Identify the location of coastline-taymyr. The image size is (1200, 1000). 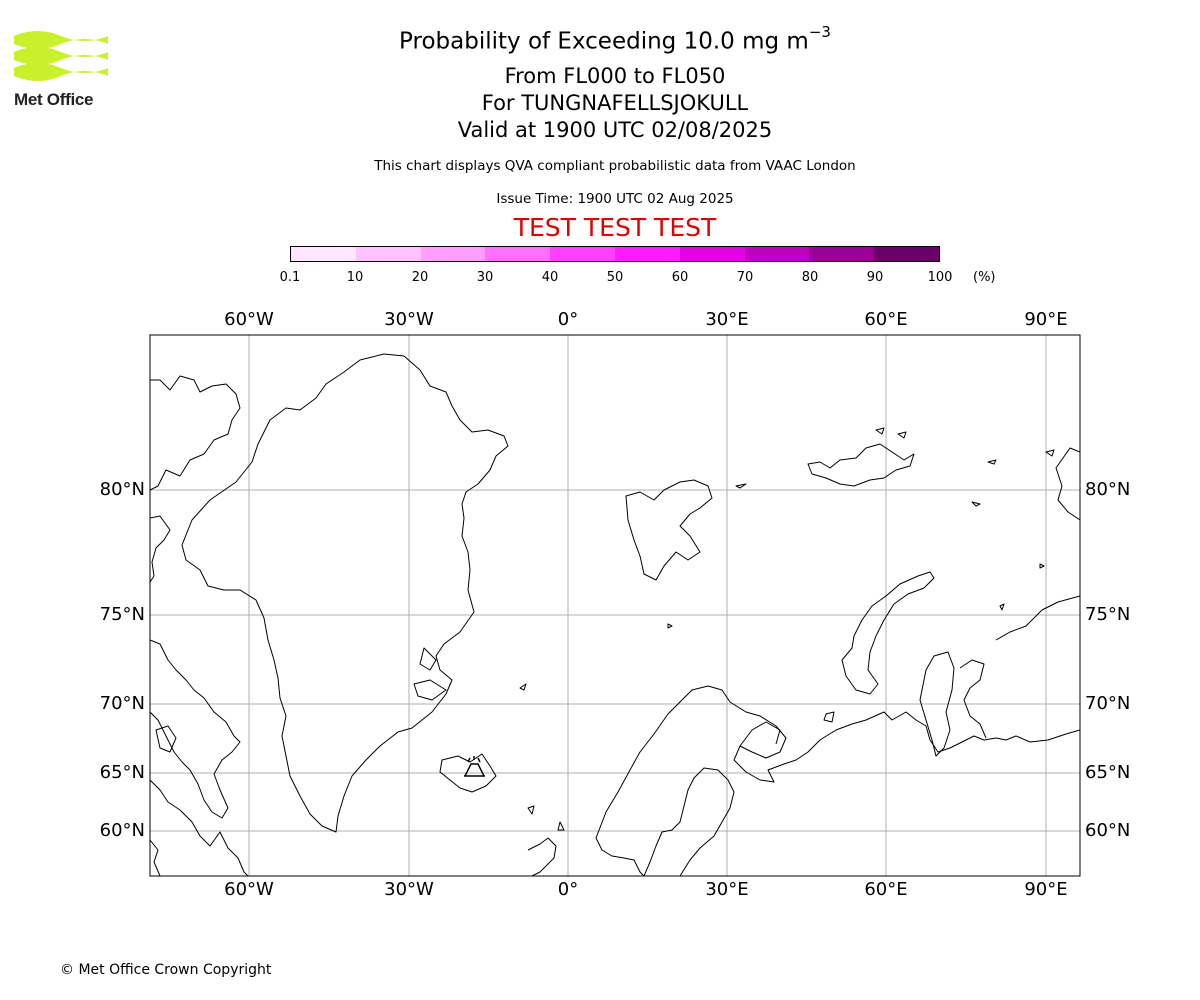
(1037, 618).